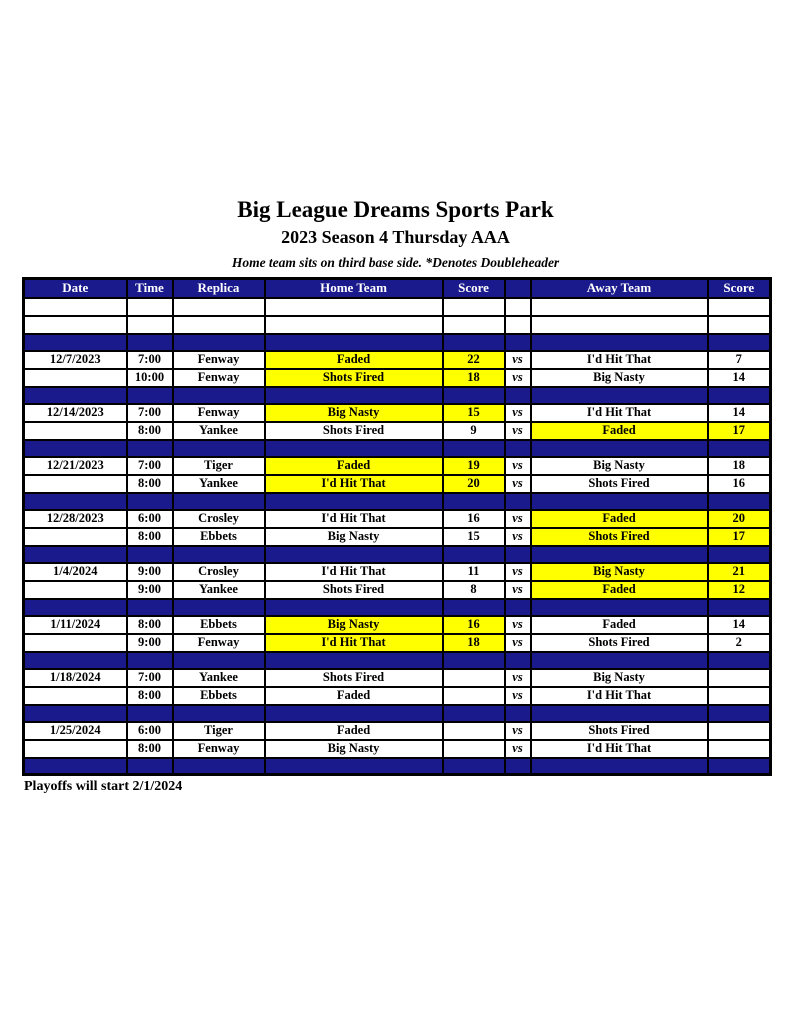  Describe the element at coordinates (75, 412) in the screenshot. I see `date-cell: 12/14/2023` at that location.